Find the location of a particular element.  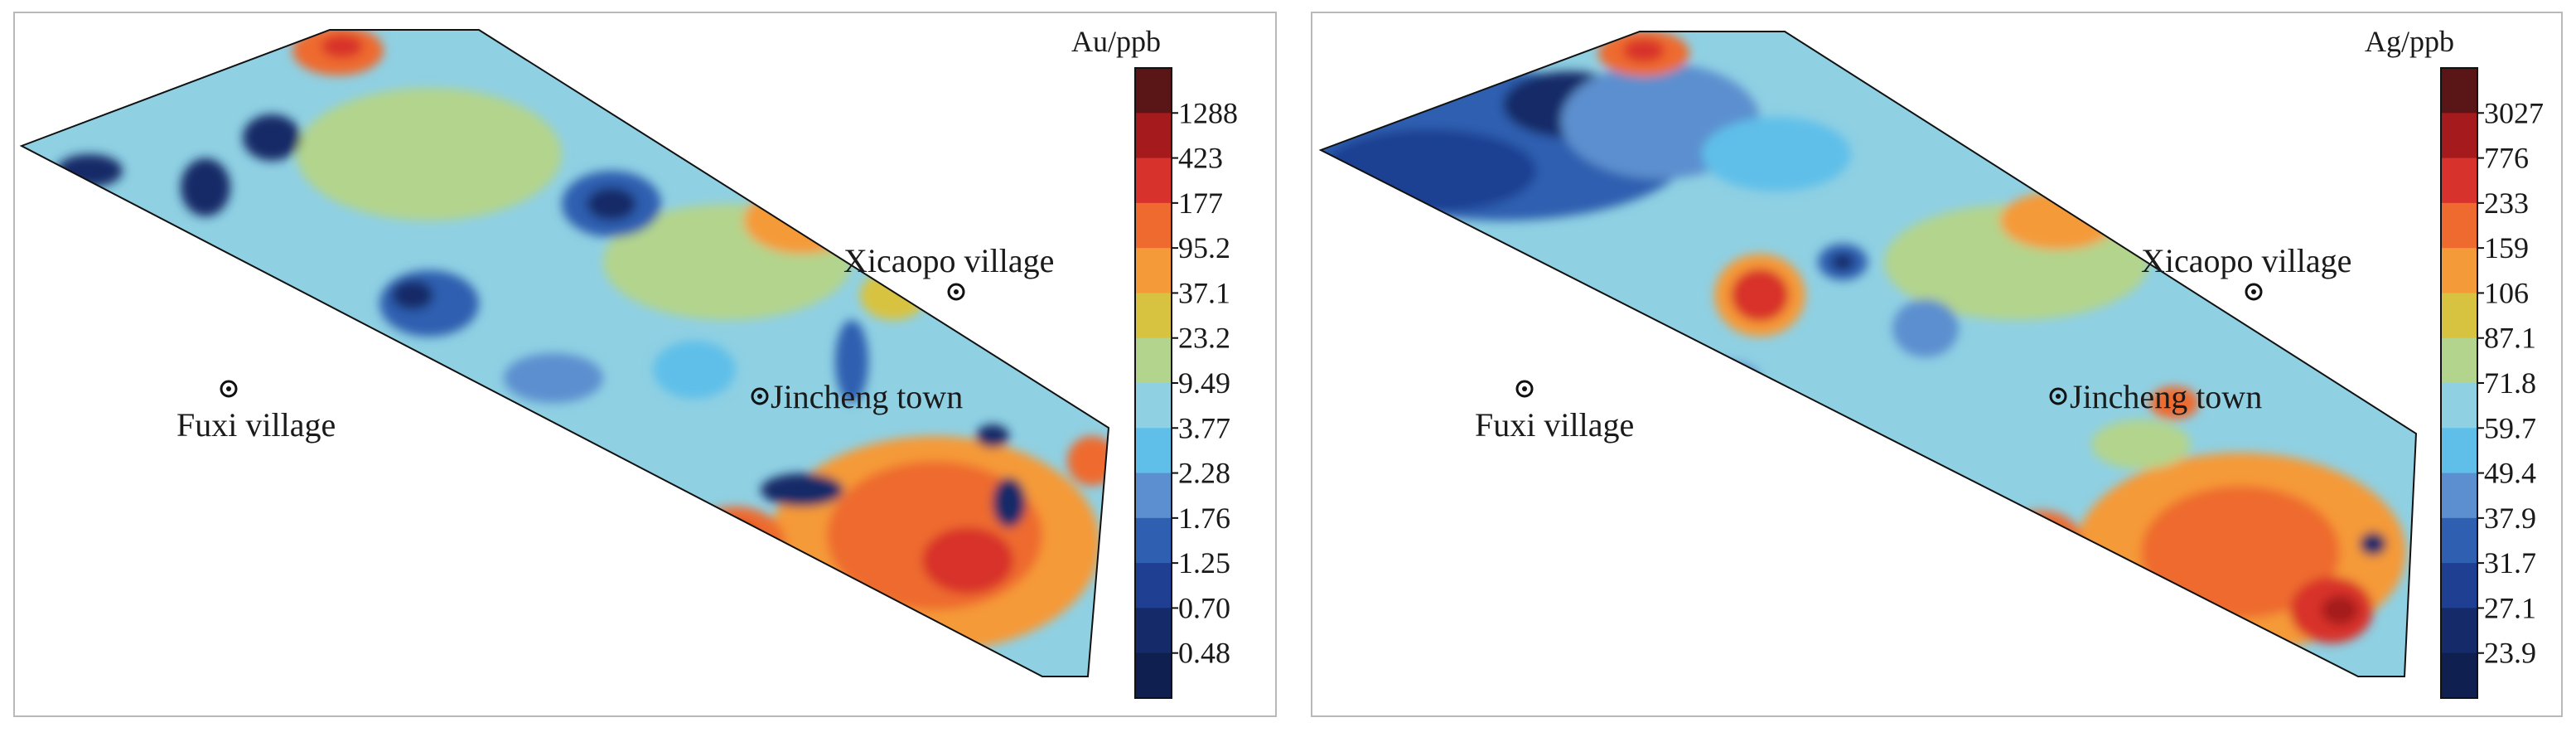

au-legend-value: 423 is located at coordinates (1200, 158).